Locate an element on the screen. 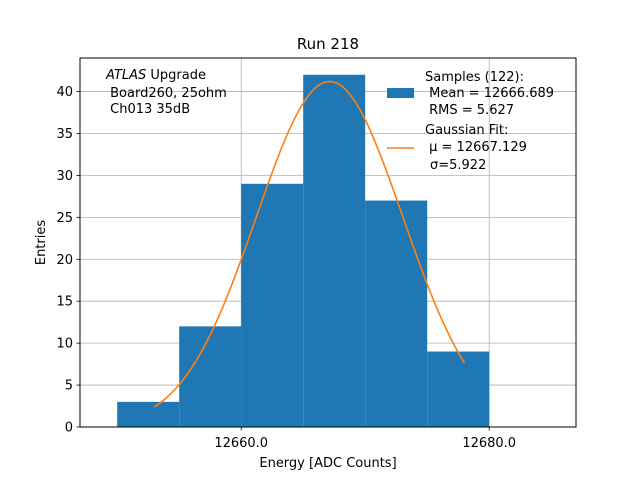 The image size is (640, 480). annotation-upgrade: Upgrade is located at coordinates (176, 75).